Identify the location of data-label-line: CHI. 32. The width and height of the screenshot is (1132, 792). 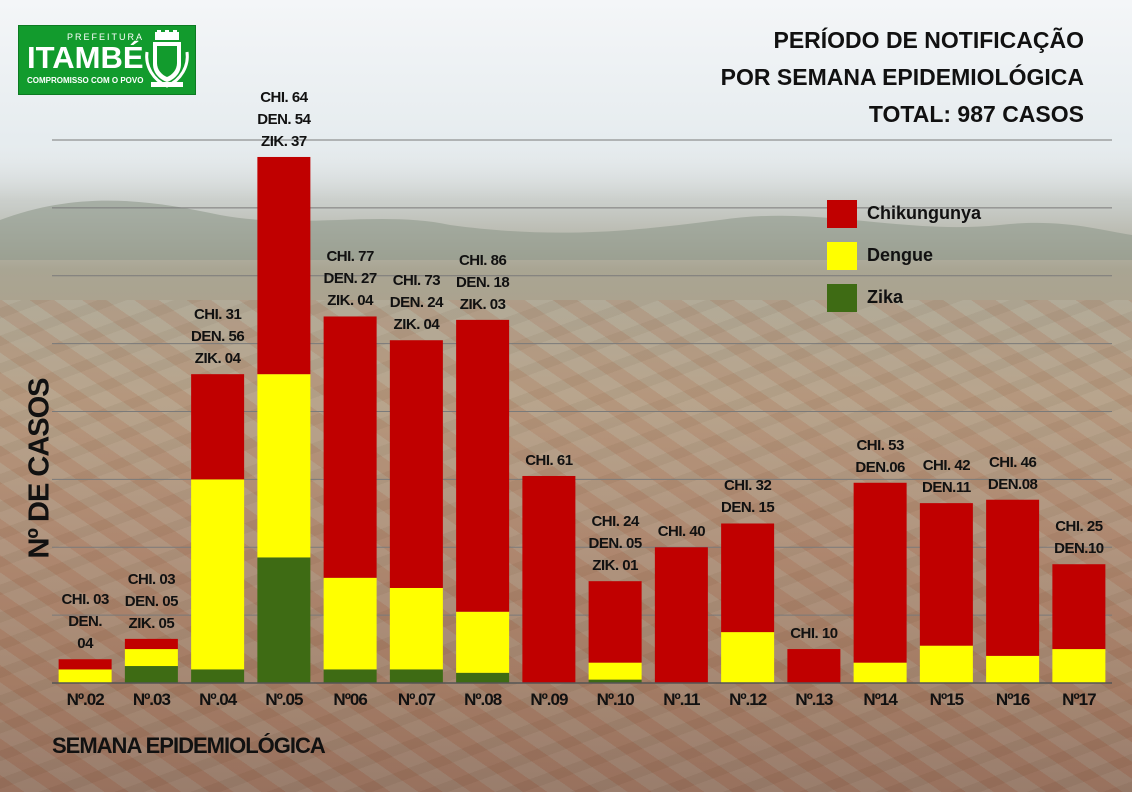
(747, 486).